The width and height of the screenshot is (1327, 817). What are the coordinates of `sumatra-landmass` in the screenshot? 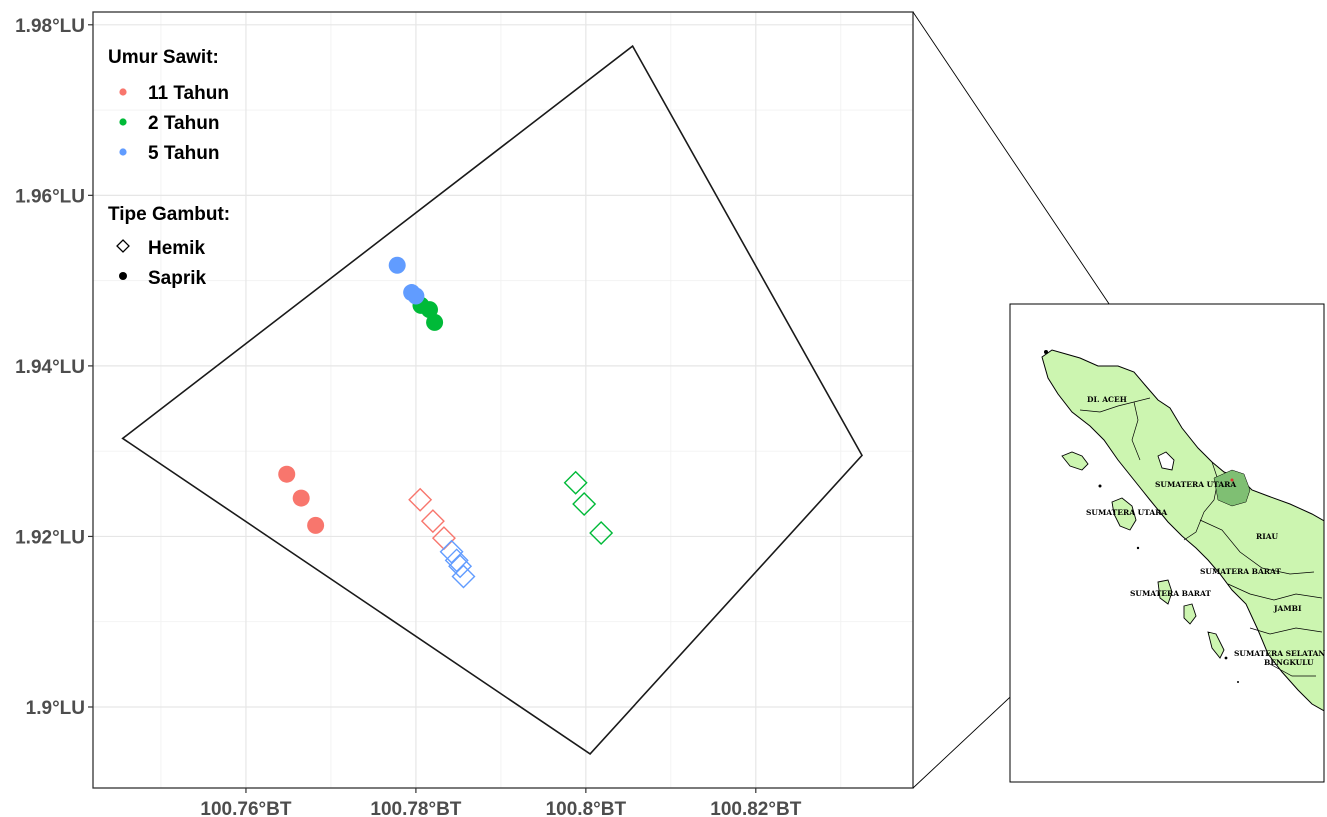 It's located at (1182, 530).